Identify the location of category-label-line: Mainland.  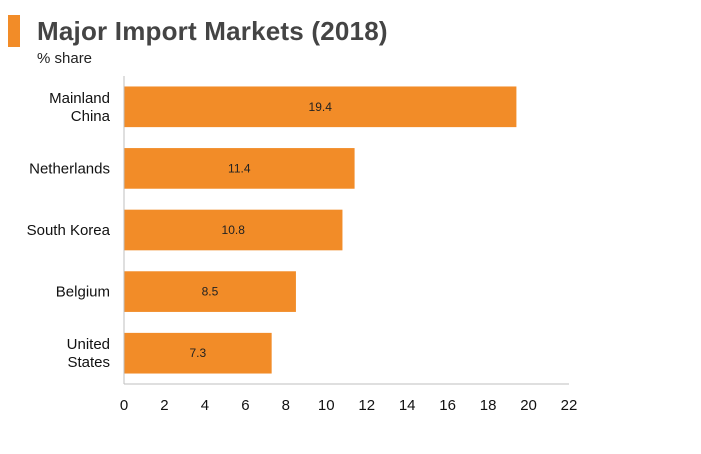
(79, 98).